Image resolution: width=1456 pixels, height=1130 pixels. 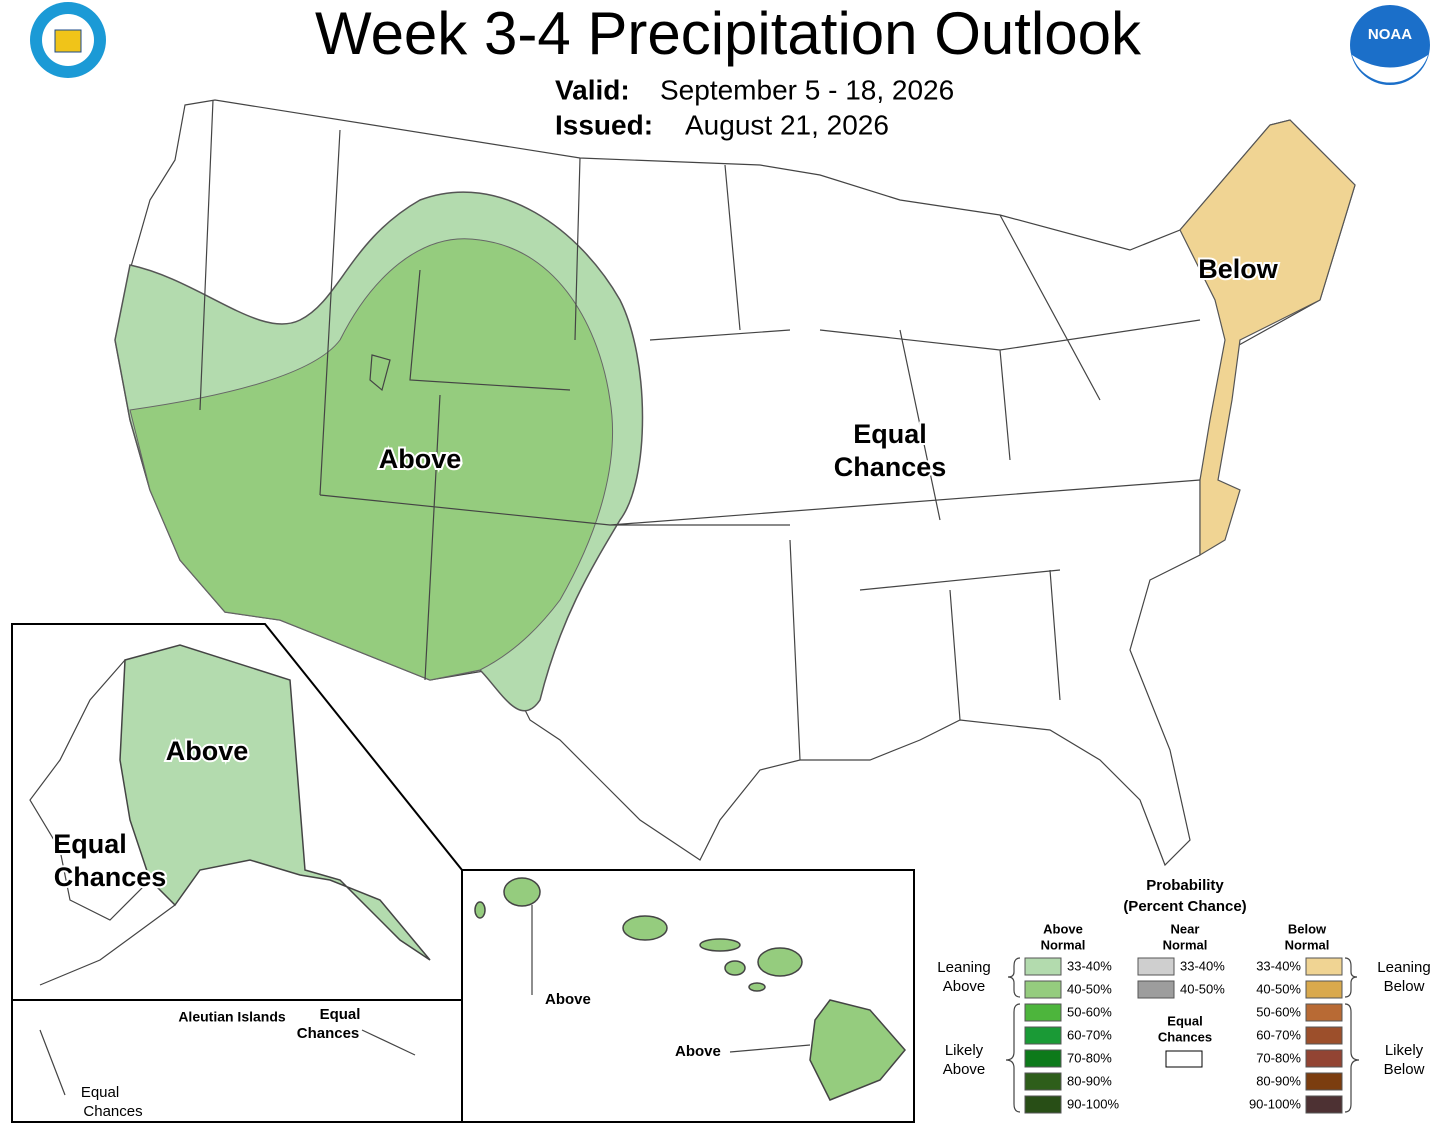 What do you see at coordinates (227, 1062) in the screenshot?
I see `leader-line` at bounding box center [227, 1062].